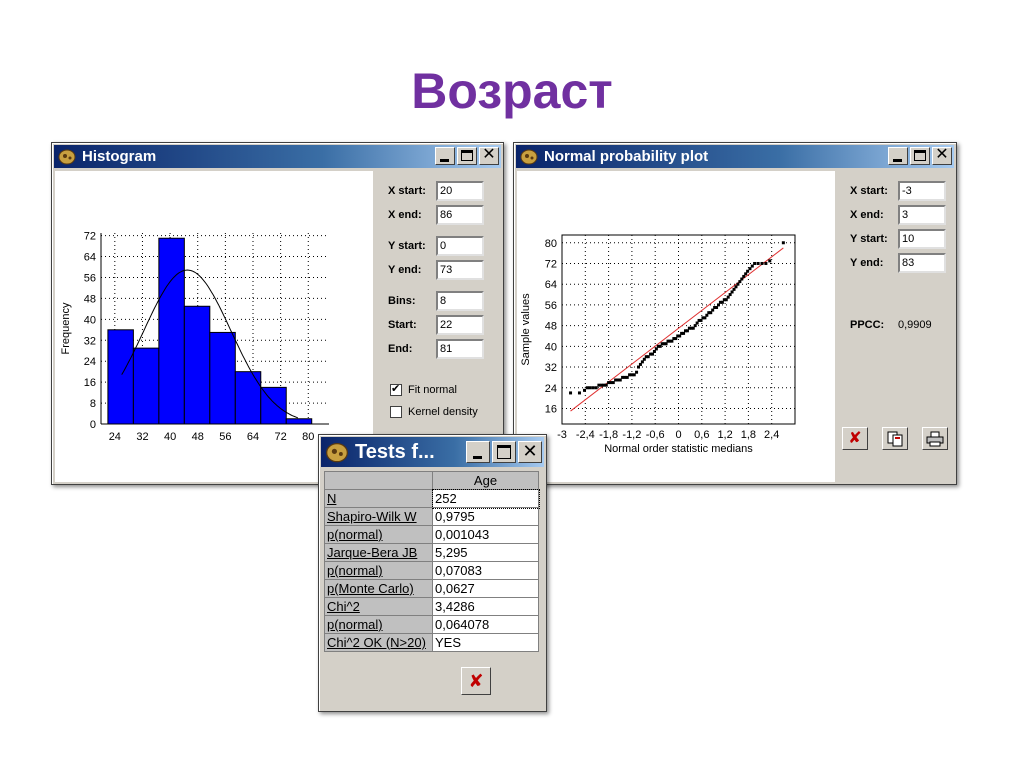  I want to click on cell-value: 0,064078, so click(485, 624).